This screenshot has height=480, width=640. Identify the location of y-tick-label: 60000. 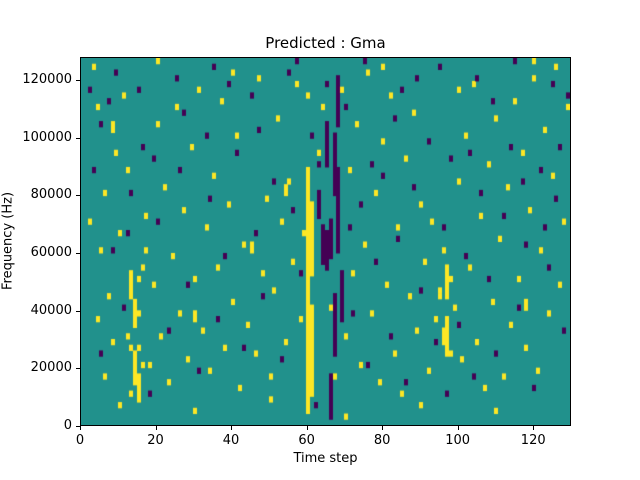
(51, 253).